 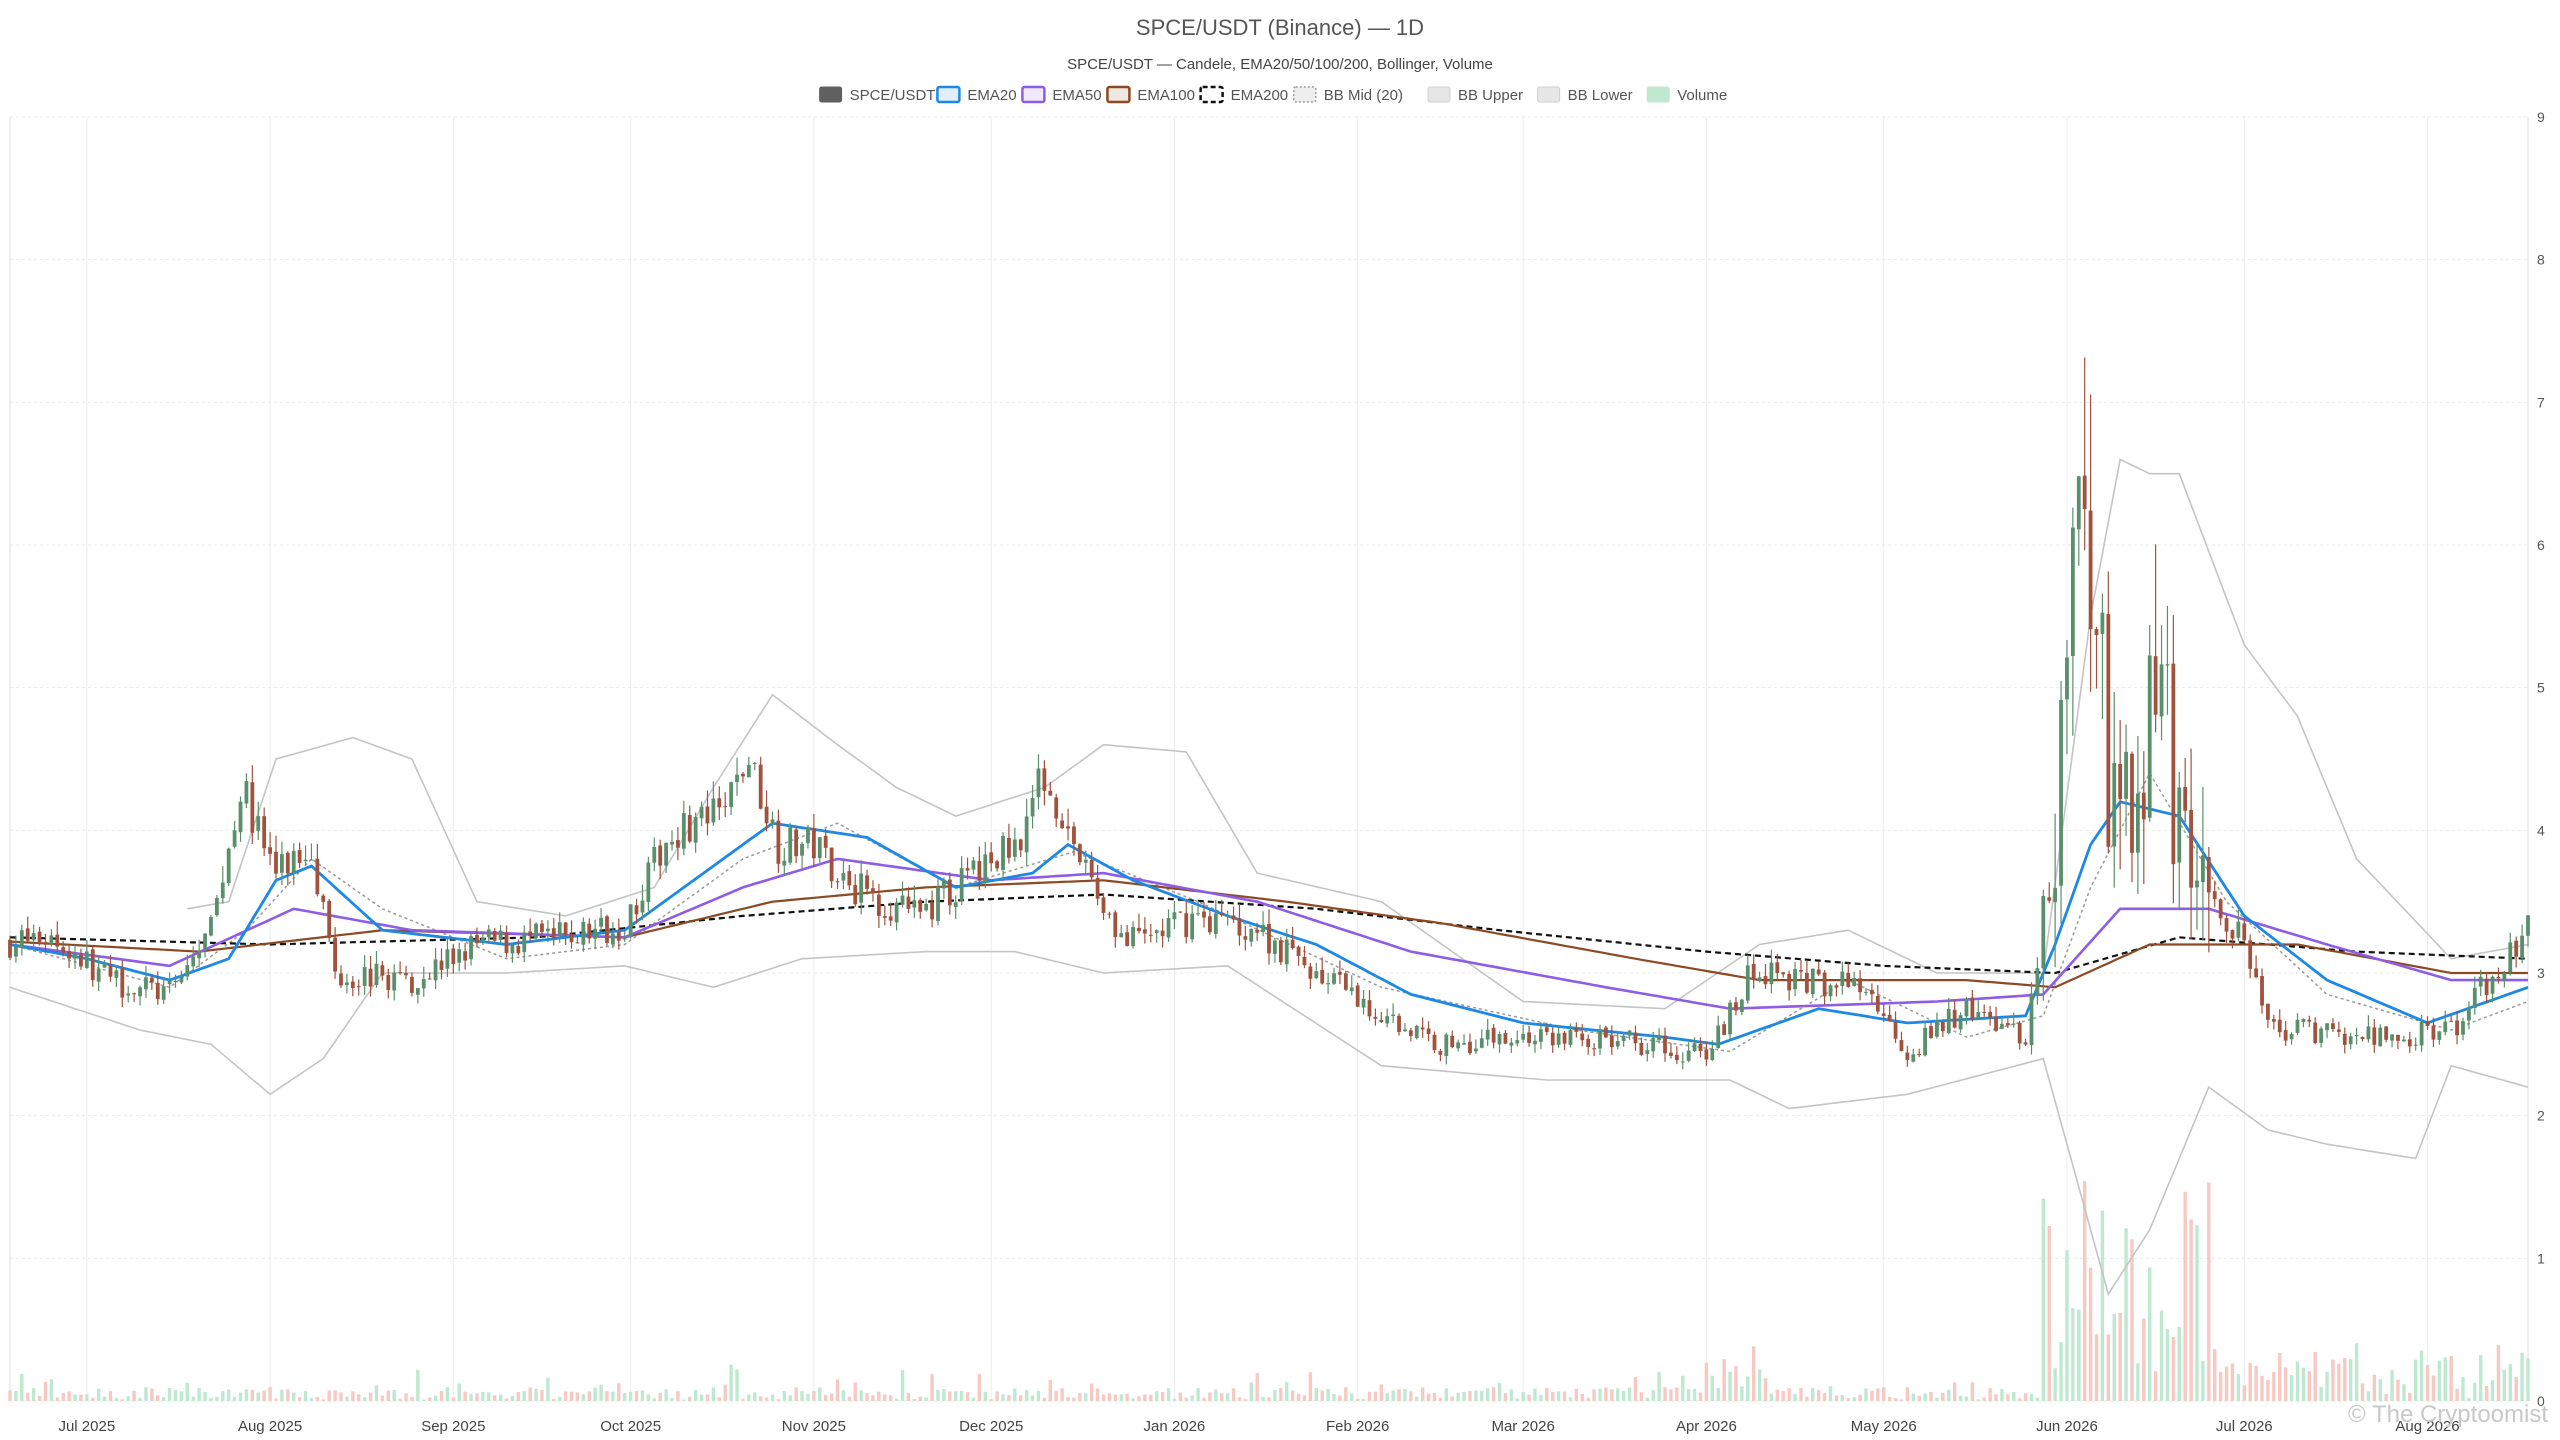 I want to click on legend-item: EMA50, so click(x=1061, y=94).